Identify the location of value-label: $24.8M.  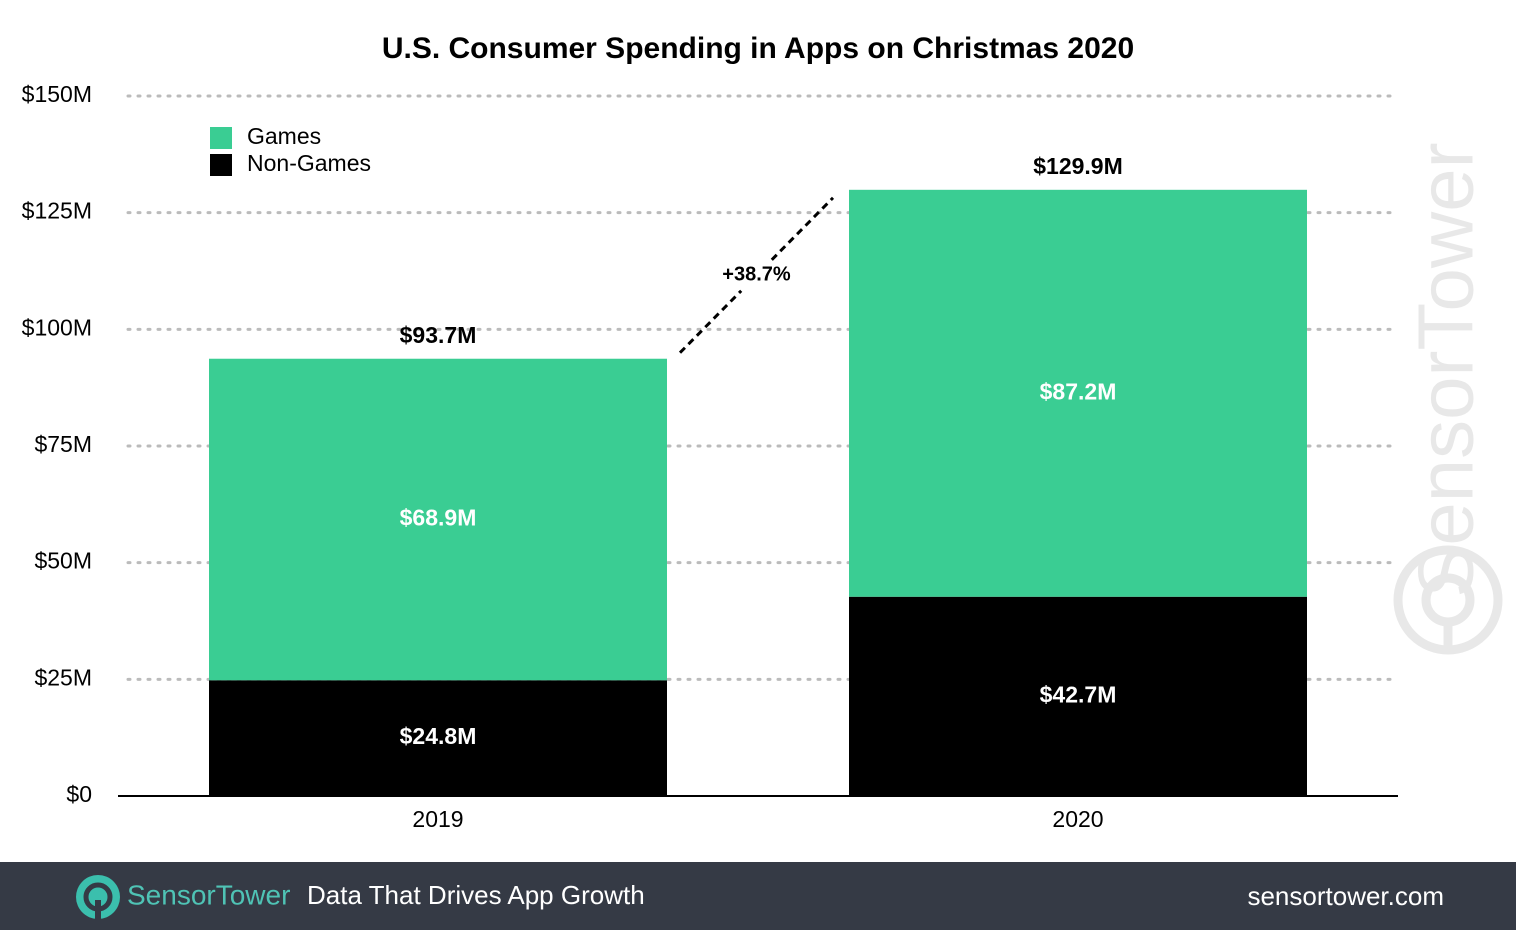
(438, 736).